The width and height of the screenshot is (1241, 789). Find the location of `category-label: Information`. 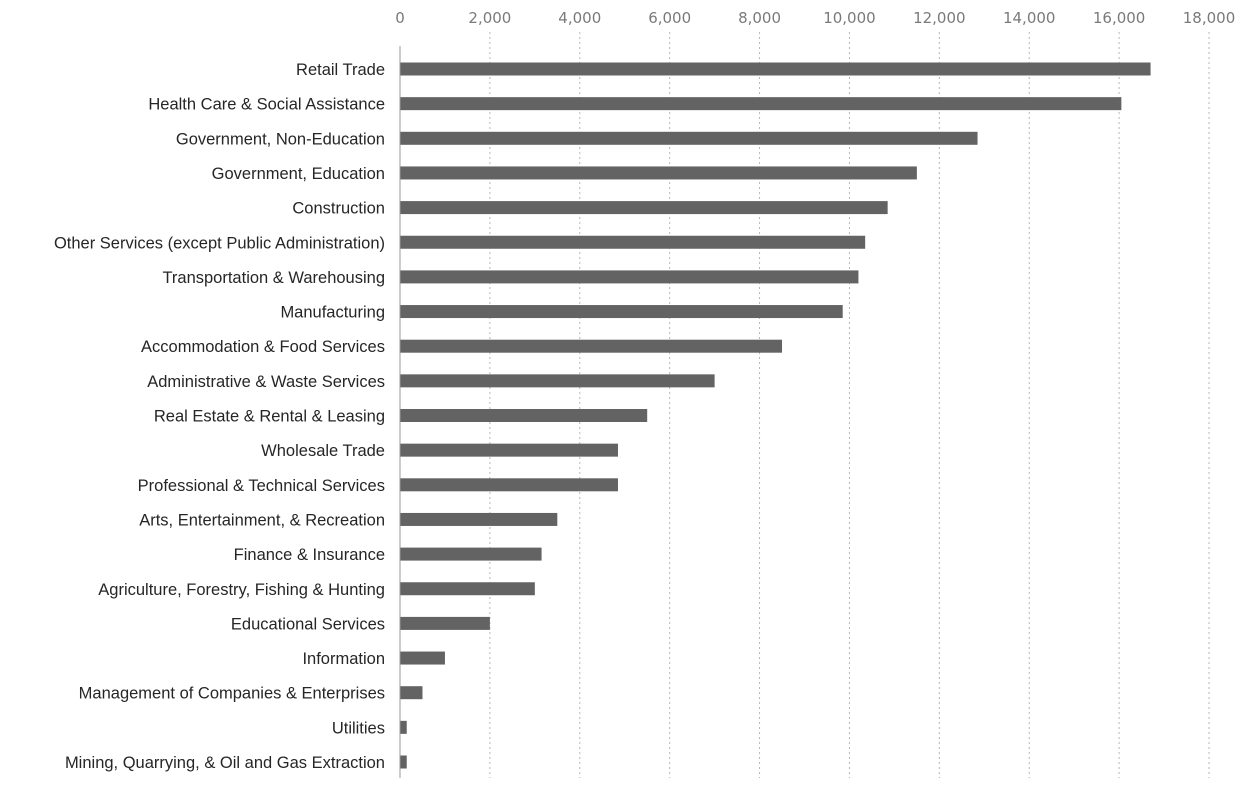

category-label: Information is located at coordinates (343, 659).